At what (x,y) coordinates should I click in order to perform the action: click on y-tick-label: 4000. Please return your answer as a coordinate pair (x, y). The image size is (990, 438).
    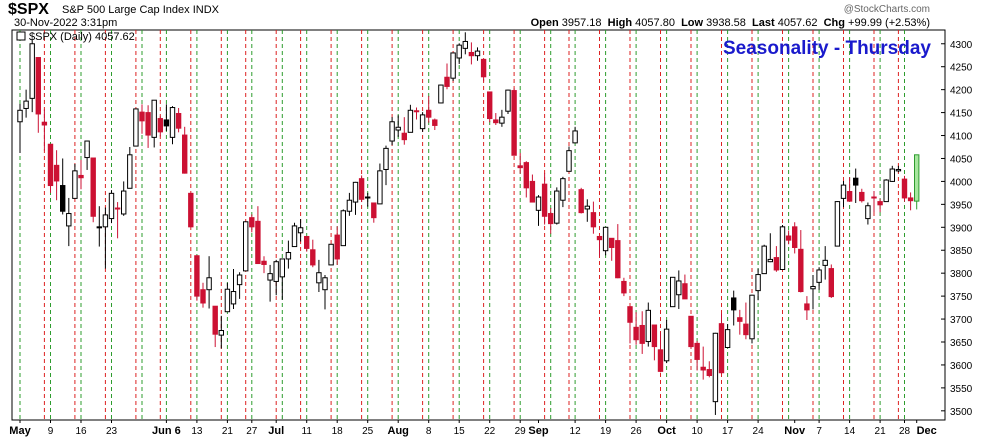
    Looking at the image, I should click on (961, 182).